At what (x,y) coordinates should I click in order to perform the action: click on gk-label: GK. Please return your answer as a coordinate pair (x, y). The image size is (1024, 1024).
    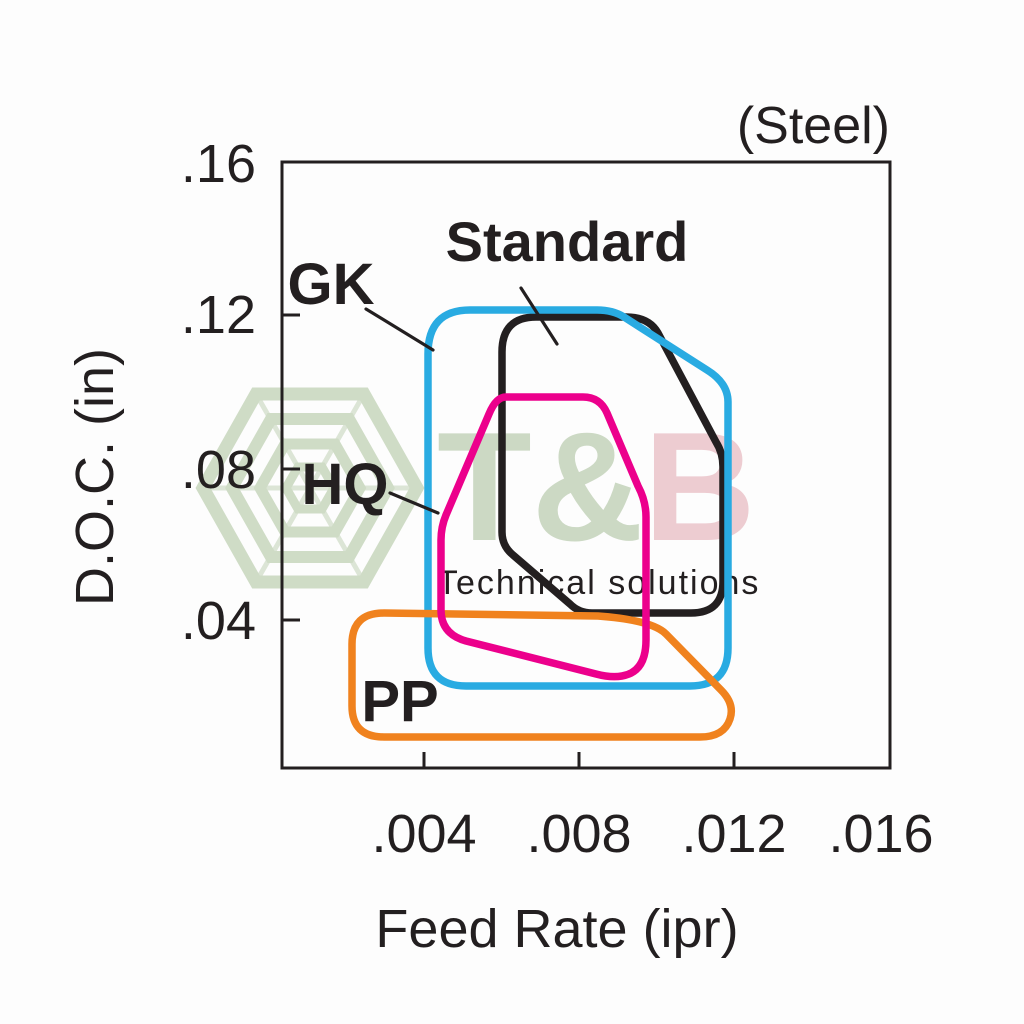
    Looking at the image, I should click on (331, 284).